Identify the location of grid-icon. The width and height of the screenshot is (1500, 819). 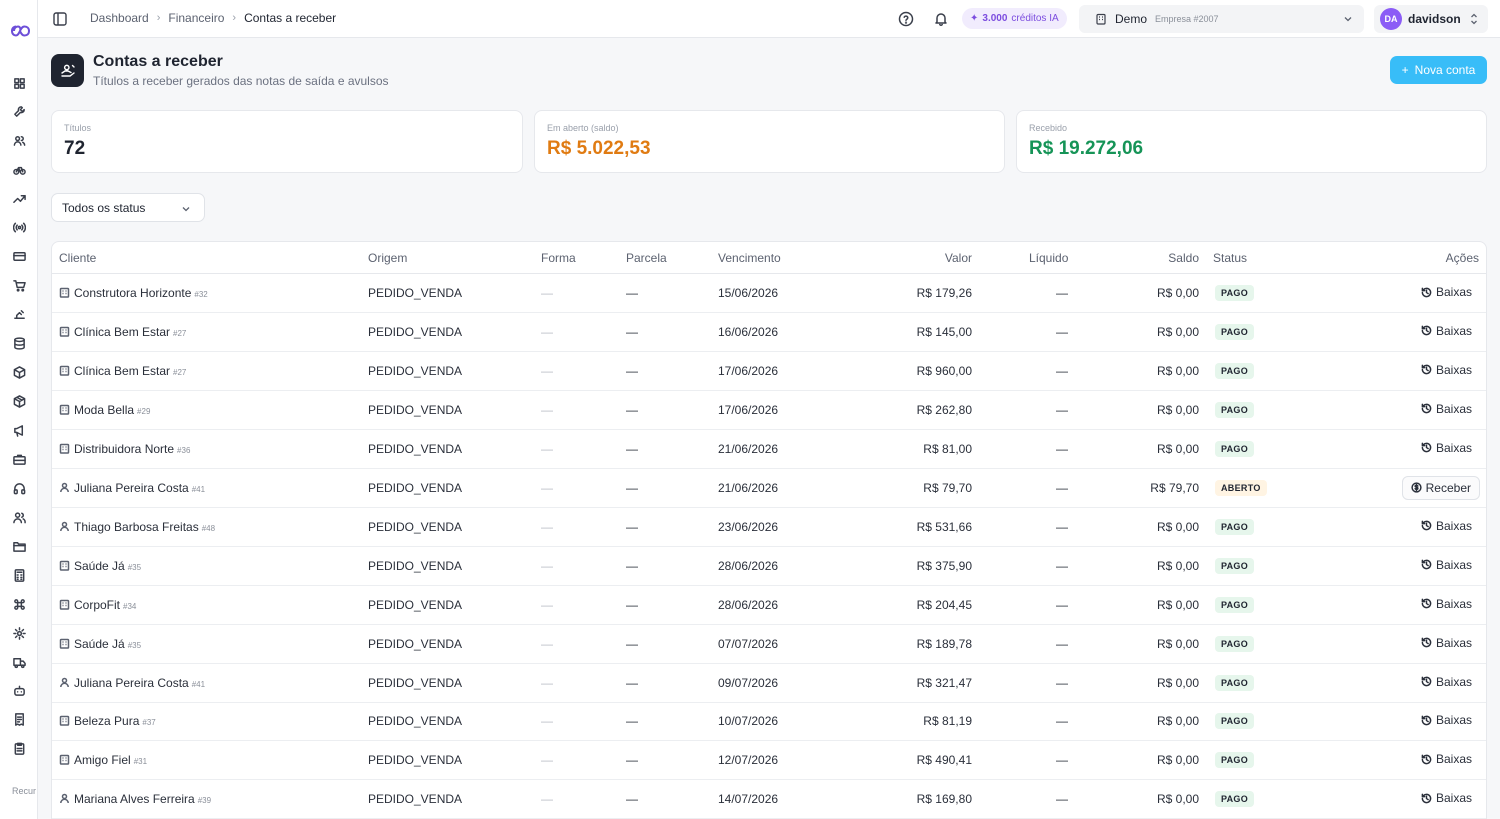
(19, 83).